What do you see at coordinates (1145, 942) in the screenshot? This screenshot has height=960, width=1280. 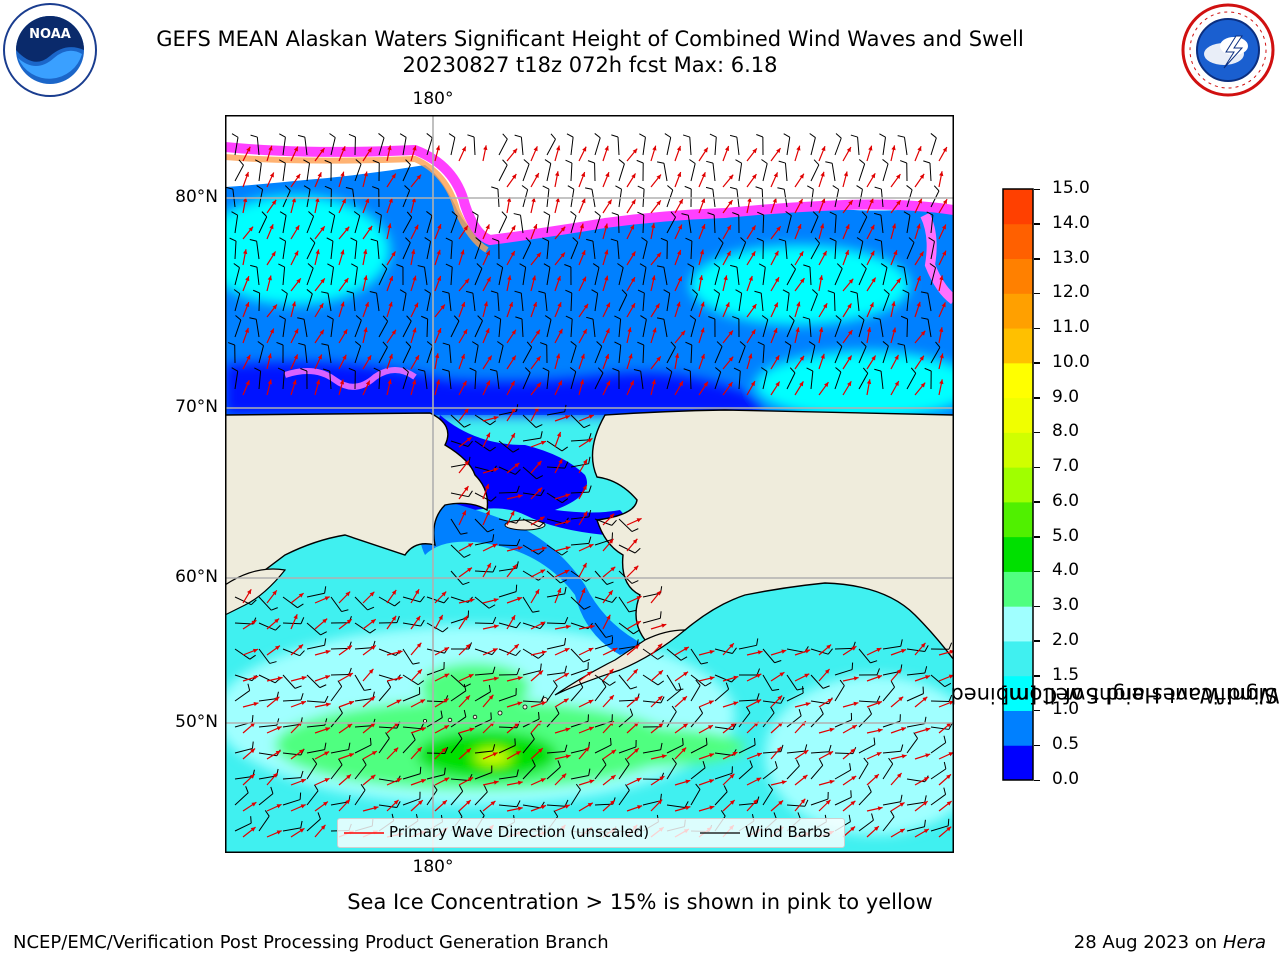 I see `footer-date-text: 28 Aug 2023 on` at bounding box center [1145, 942].